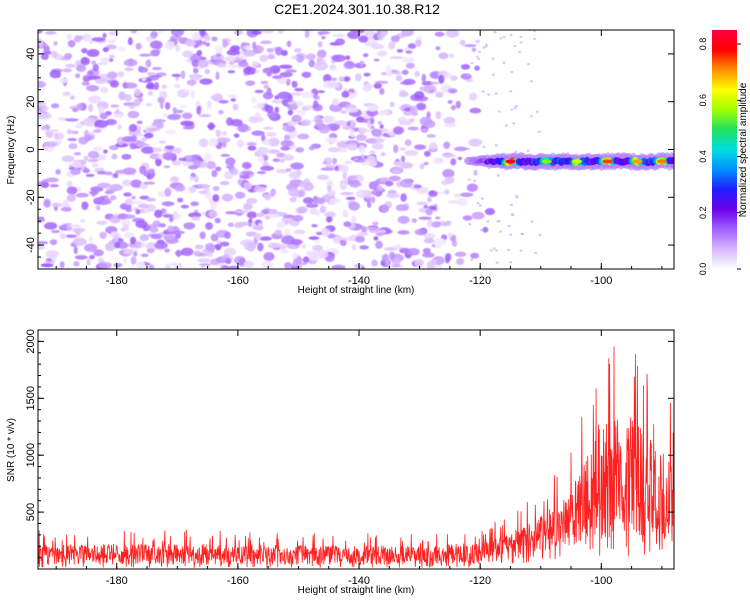  I want to click on colorbar-tick-label: 0.8, so click(703, 44).